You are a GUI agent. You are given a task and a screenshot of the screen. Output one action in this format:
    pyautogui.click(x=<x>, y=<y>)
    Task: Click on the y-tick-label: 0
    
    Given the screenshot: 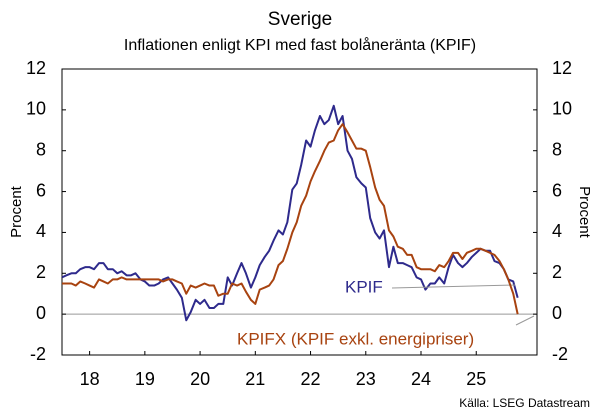 What is the action you would take?
    pyautogui.click(x=41, y=313)
    